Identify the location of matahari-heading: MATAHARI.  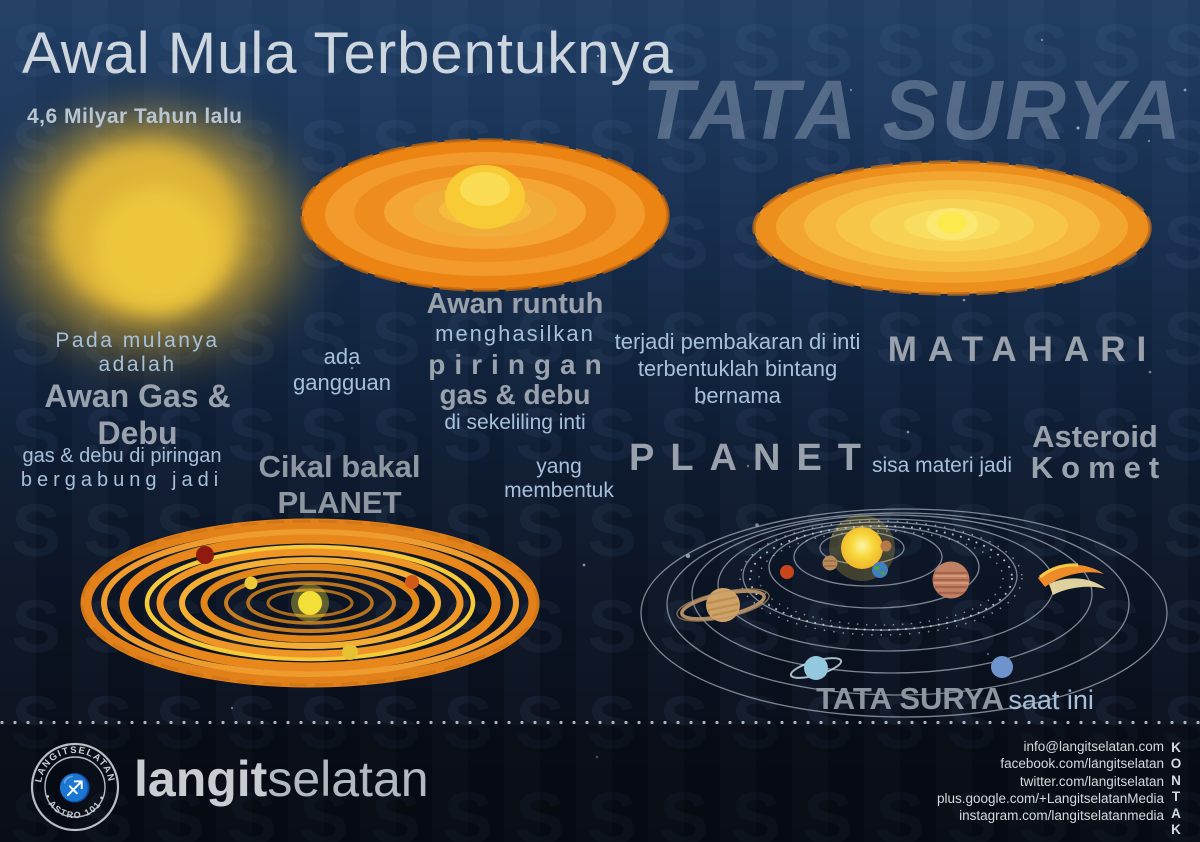
(1022, 349).